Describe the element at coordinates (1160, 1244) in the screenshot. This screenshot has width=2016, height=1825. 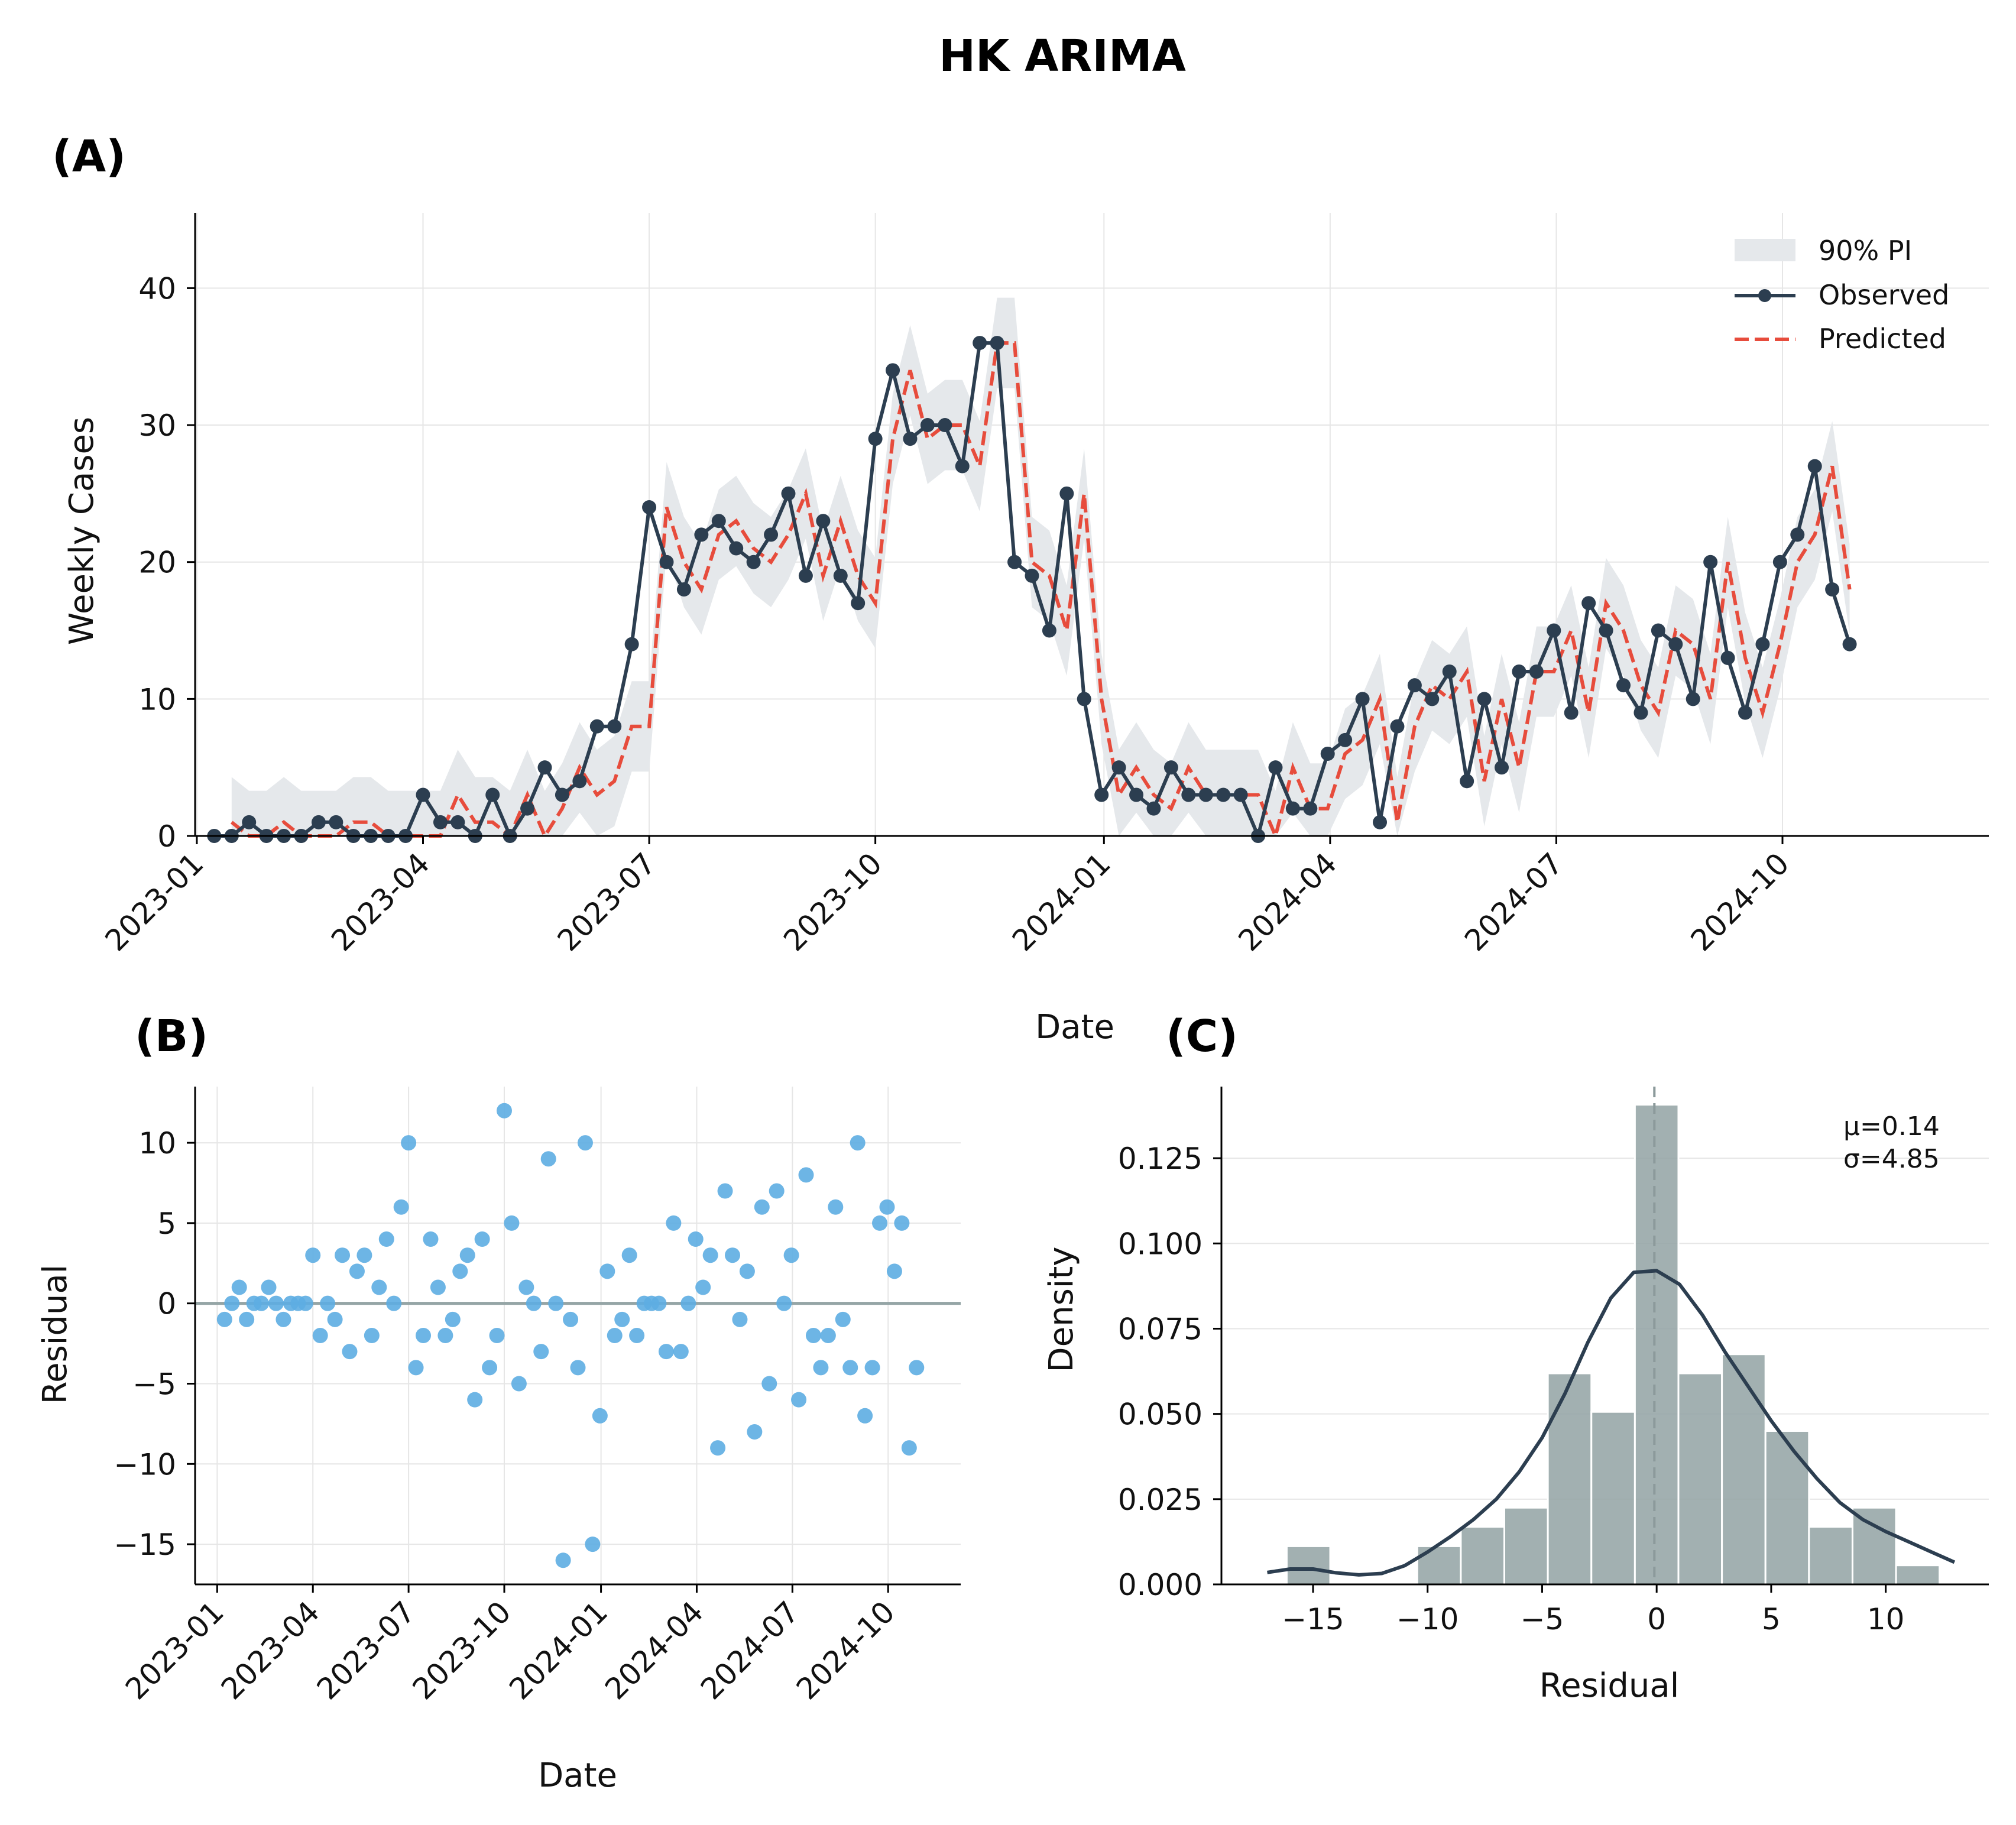
I see `panel-c-ytick-label: 0.100` at that location.